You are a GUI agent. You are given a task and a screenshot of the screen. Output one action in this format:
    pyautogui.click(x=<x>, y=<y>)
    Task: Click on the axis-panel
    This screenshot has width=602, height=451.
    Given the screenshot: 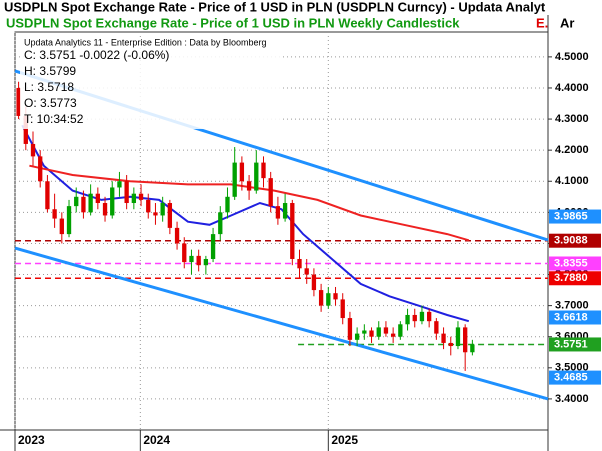 What is the action you would take?
    pyautogui.click(x=575, y=231)
    